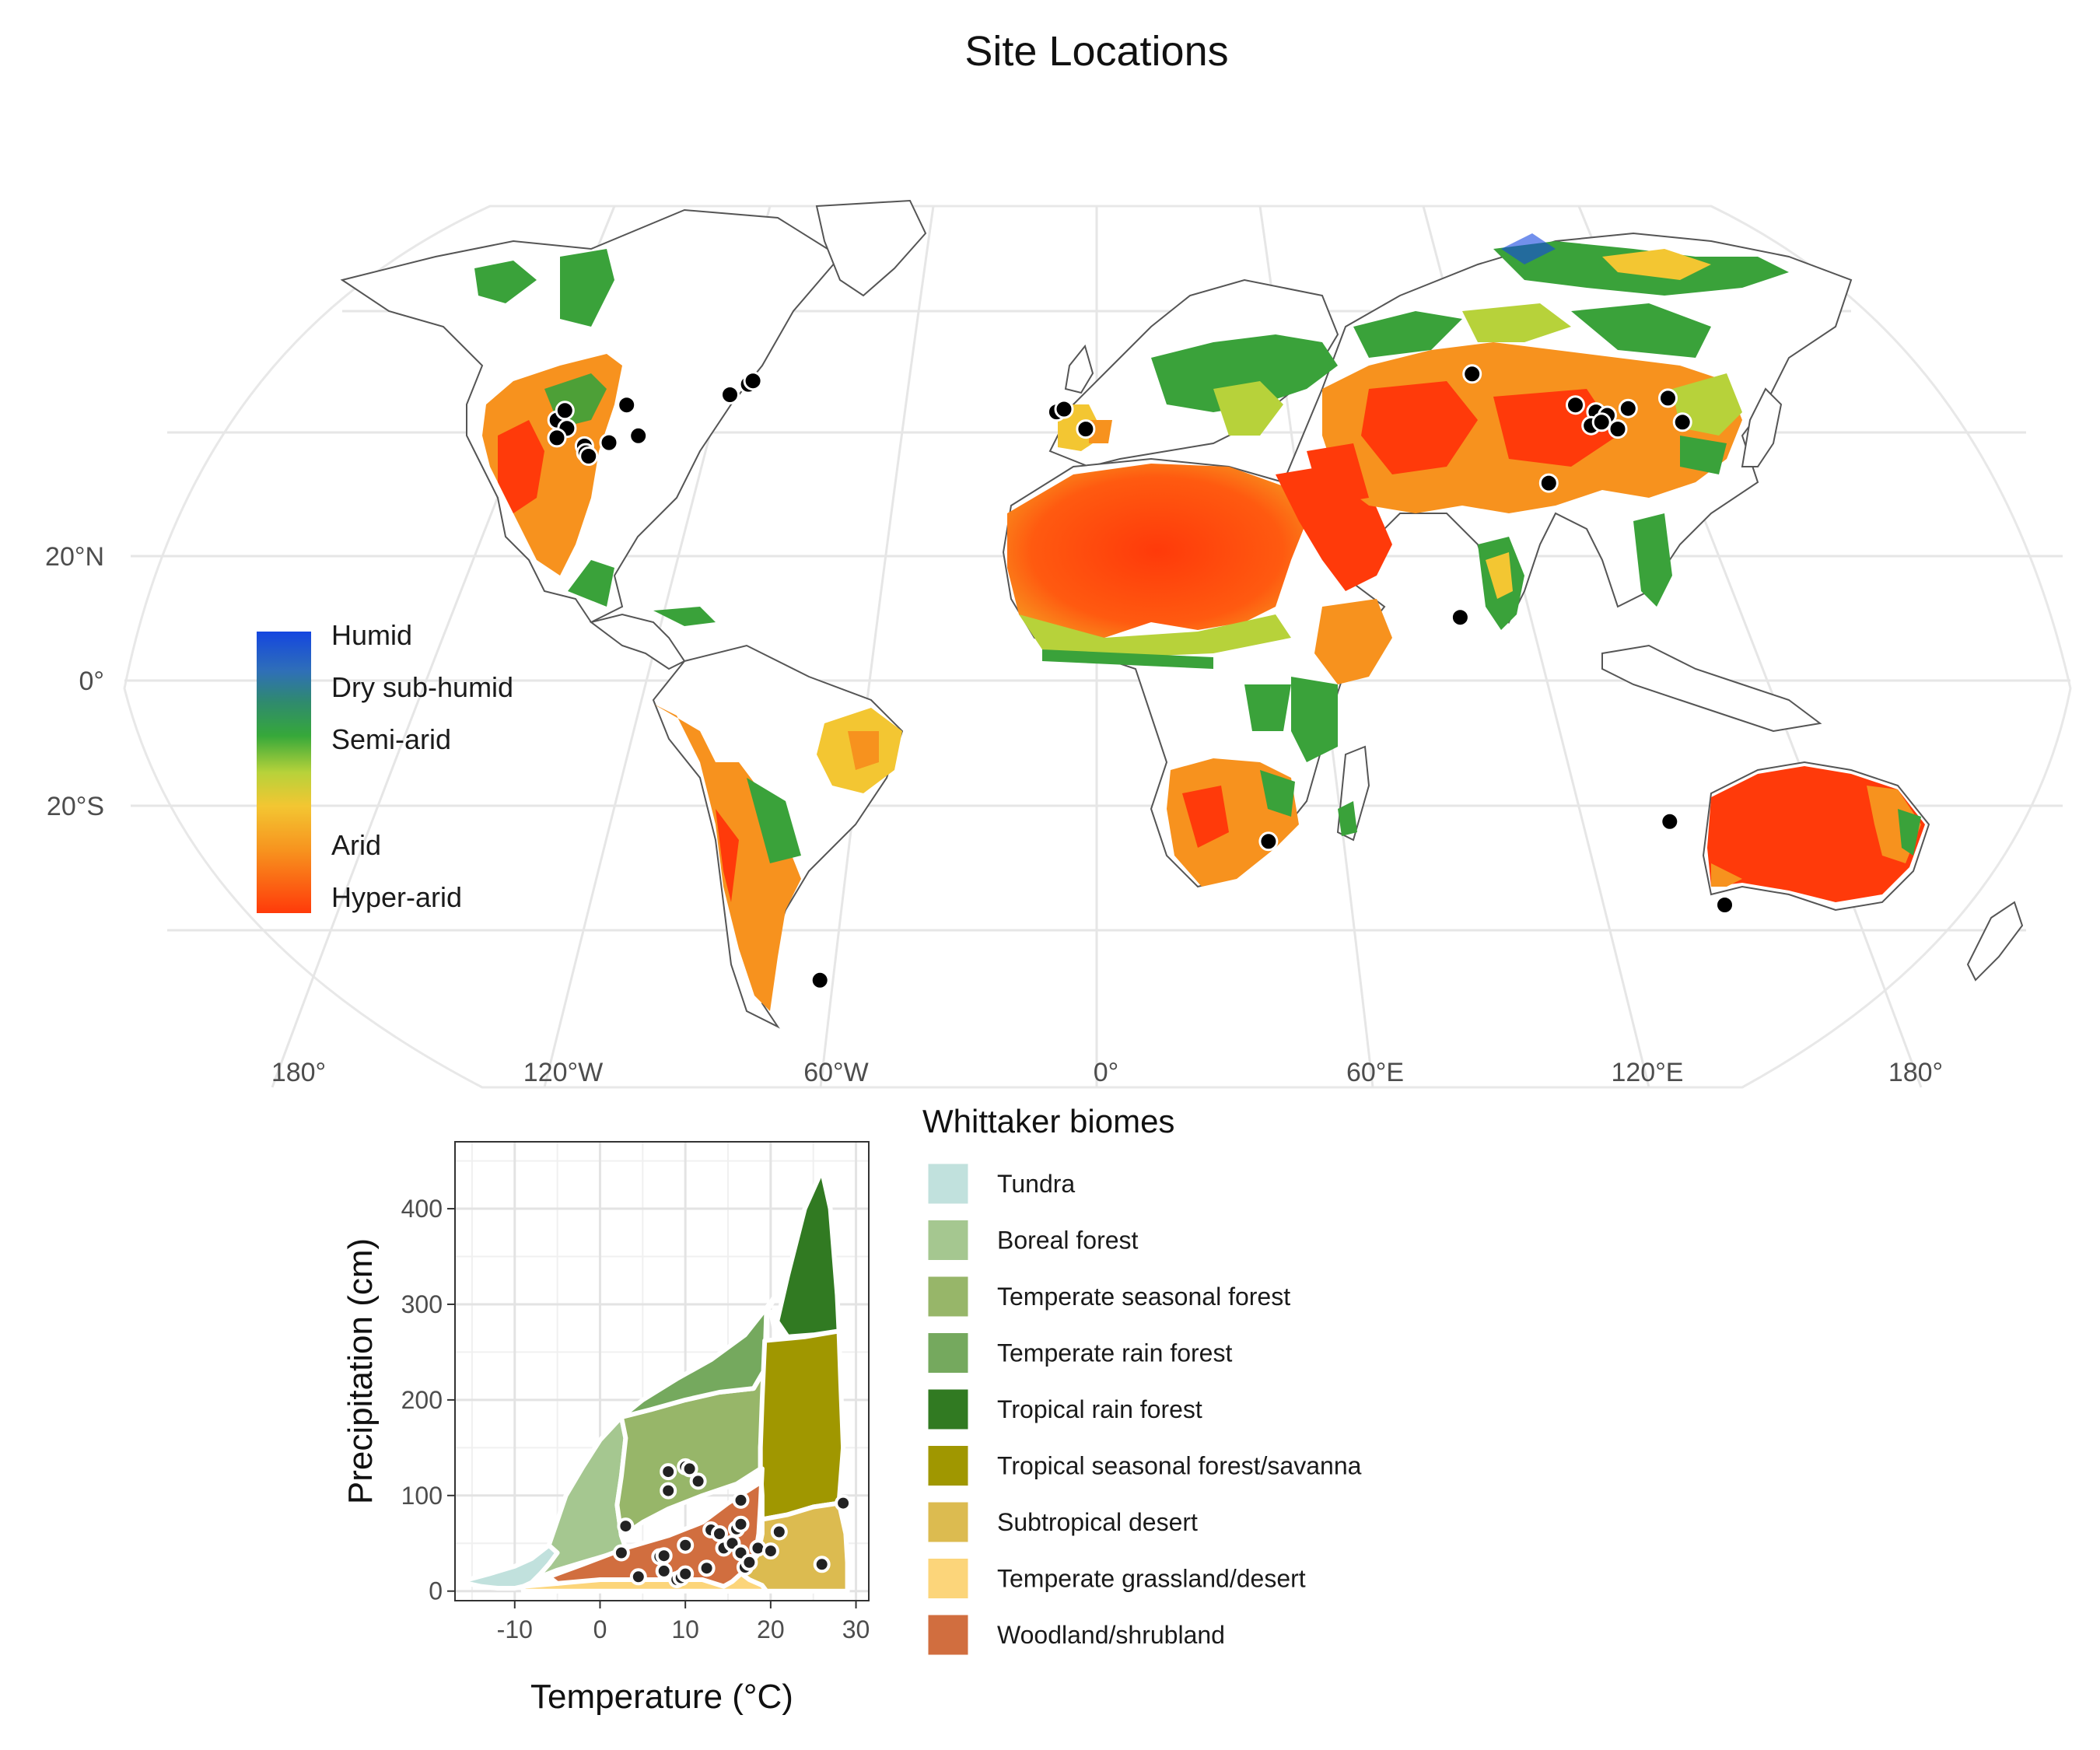 This screenshot has height=1750, width=2100. I want to click on british-isles, so click(1079, 369).